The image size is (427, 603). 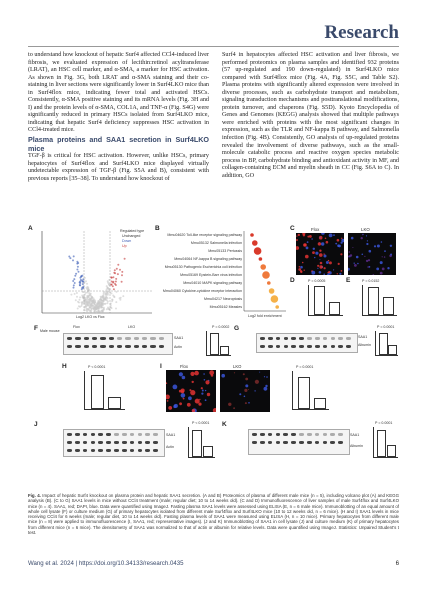 I want to click on kegg-term: Mmu05162 Measles, so click(x=225, y=307).